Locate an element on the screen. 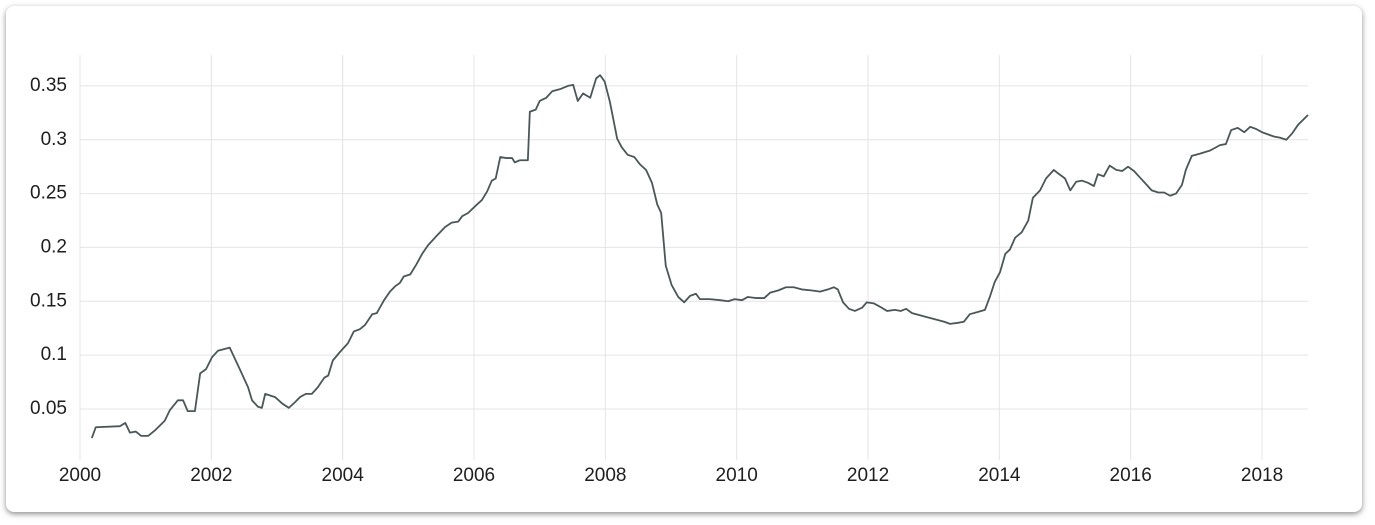 The height and width of the screenshot is (525, 1375). x-tick-label: 2018 is located at coordinates (1262, 475).